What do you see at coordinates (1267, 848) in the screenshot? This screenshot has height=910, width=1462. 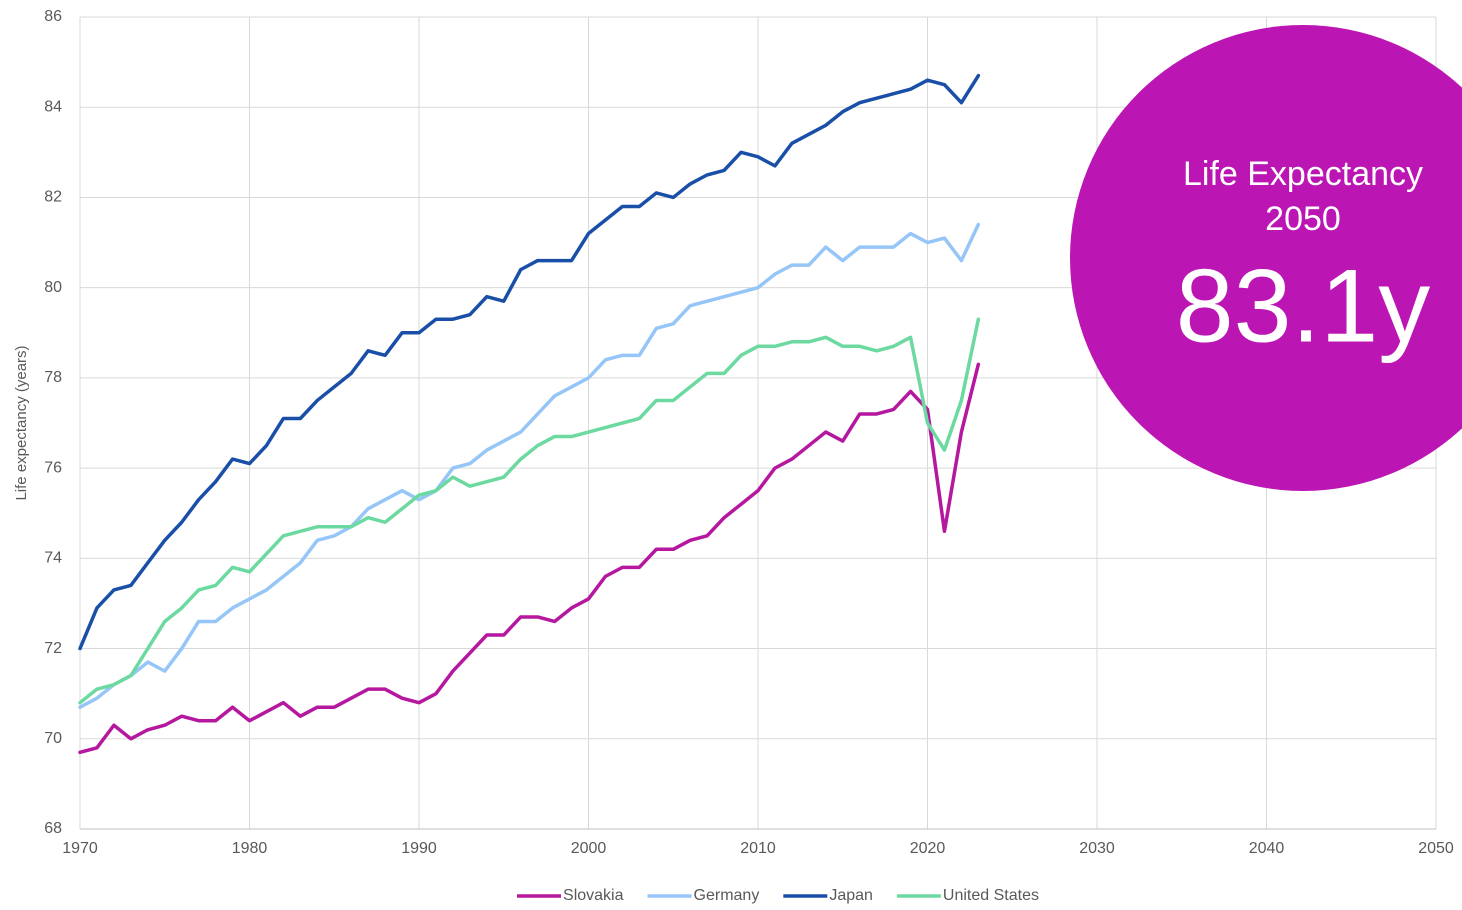 I see `x-tick-label: 2040` at bounding box center [1267, 848].